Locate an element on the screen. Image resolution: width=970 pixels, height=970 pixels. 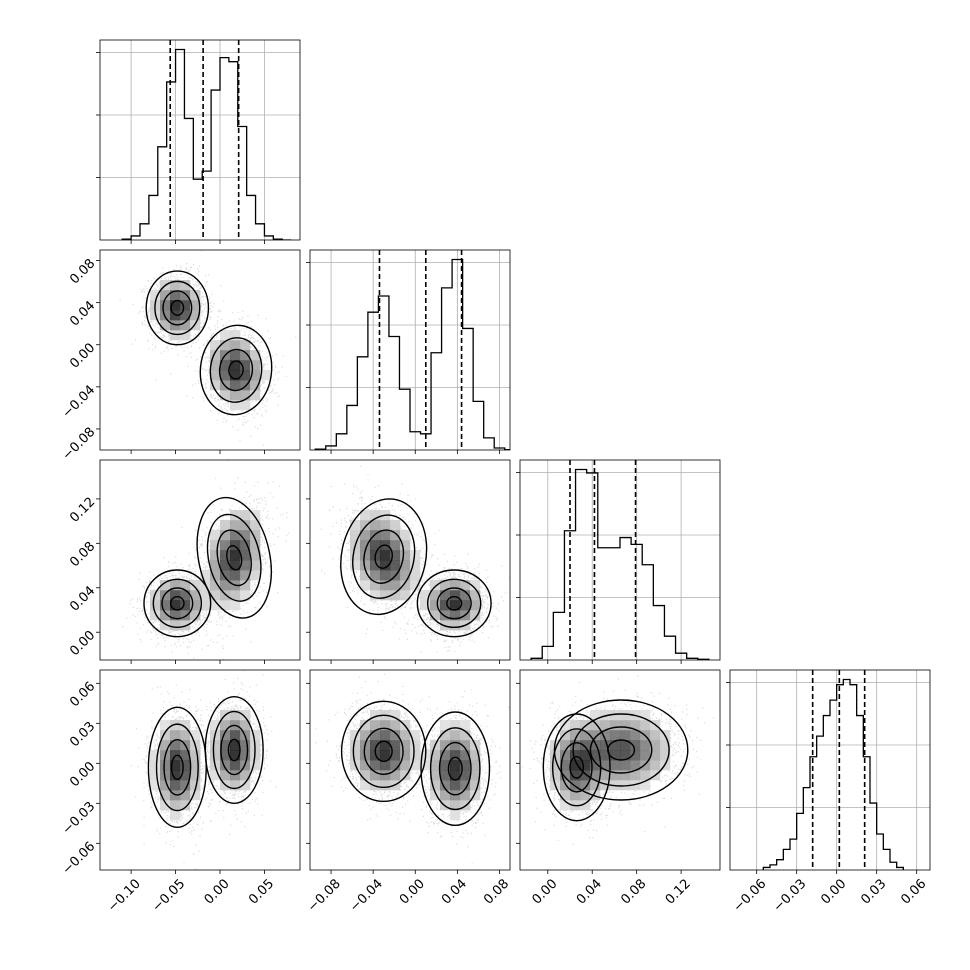
panel-frame is located at coordinates (200, 770).